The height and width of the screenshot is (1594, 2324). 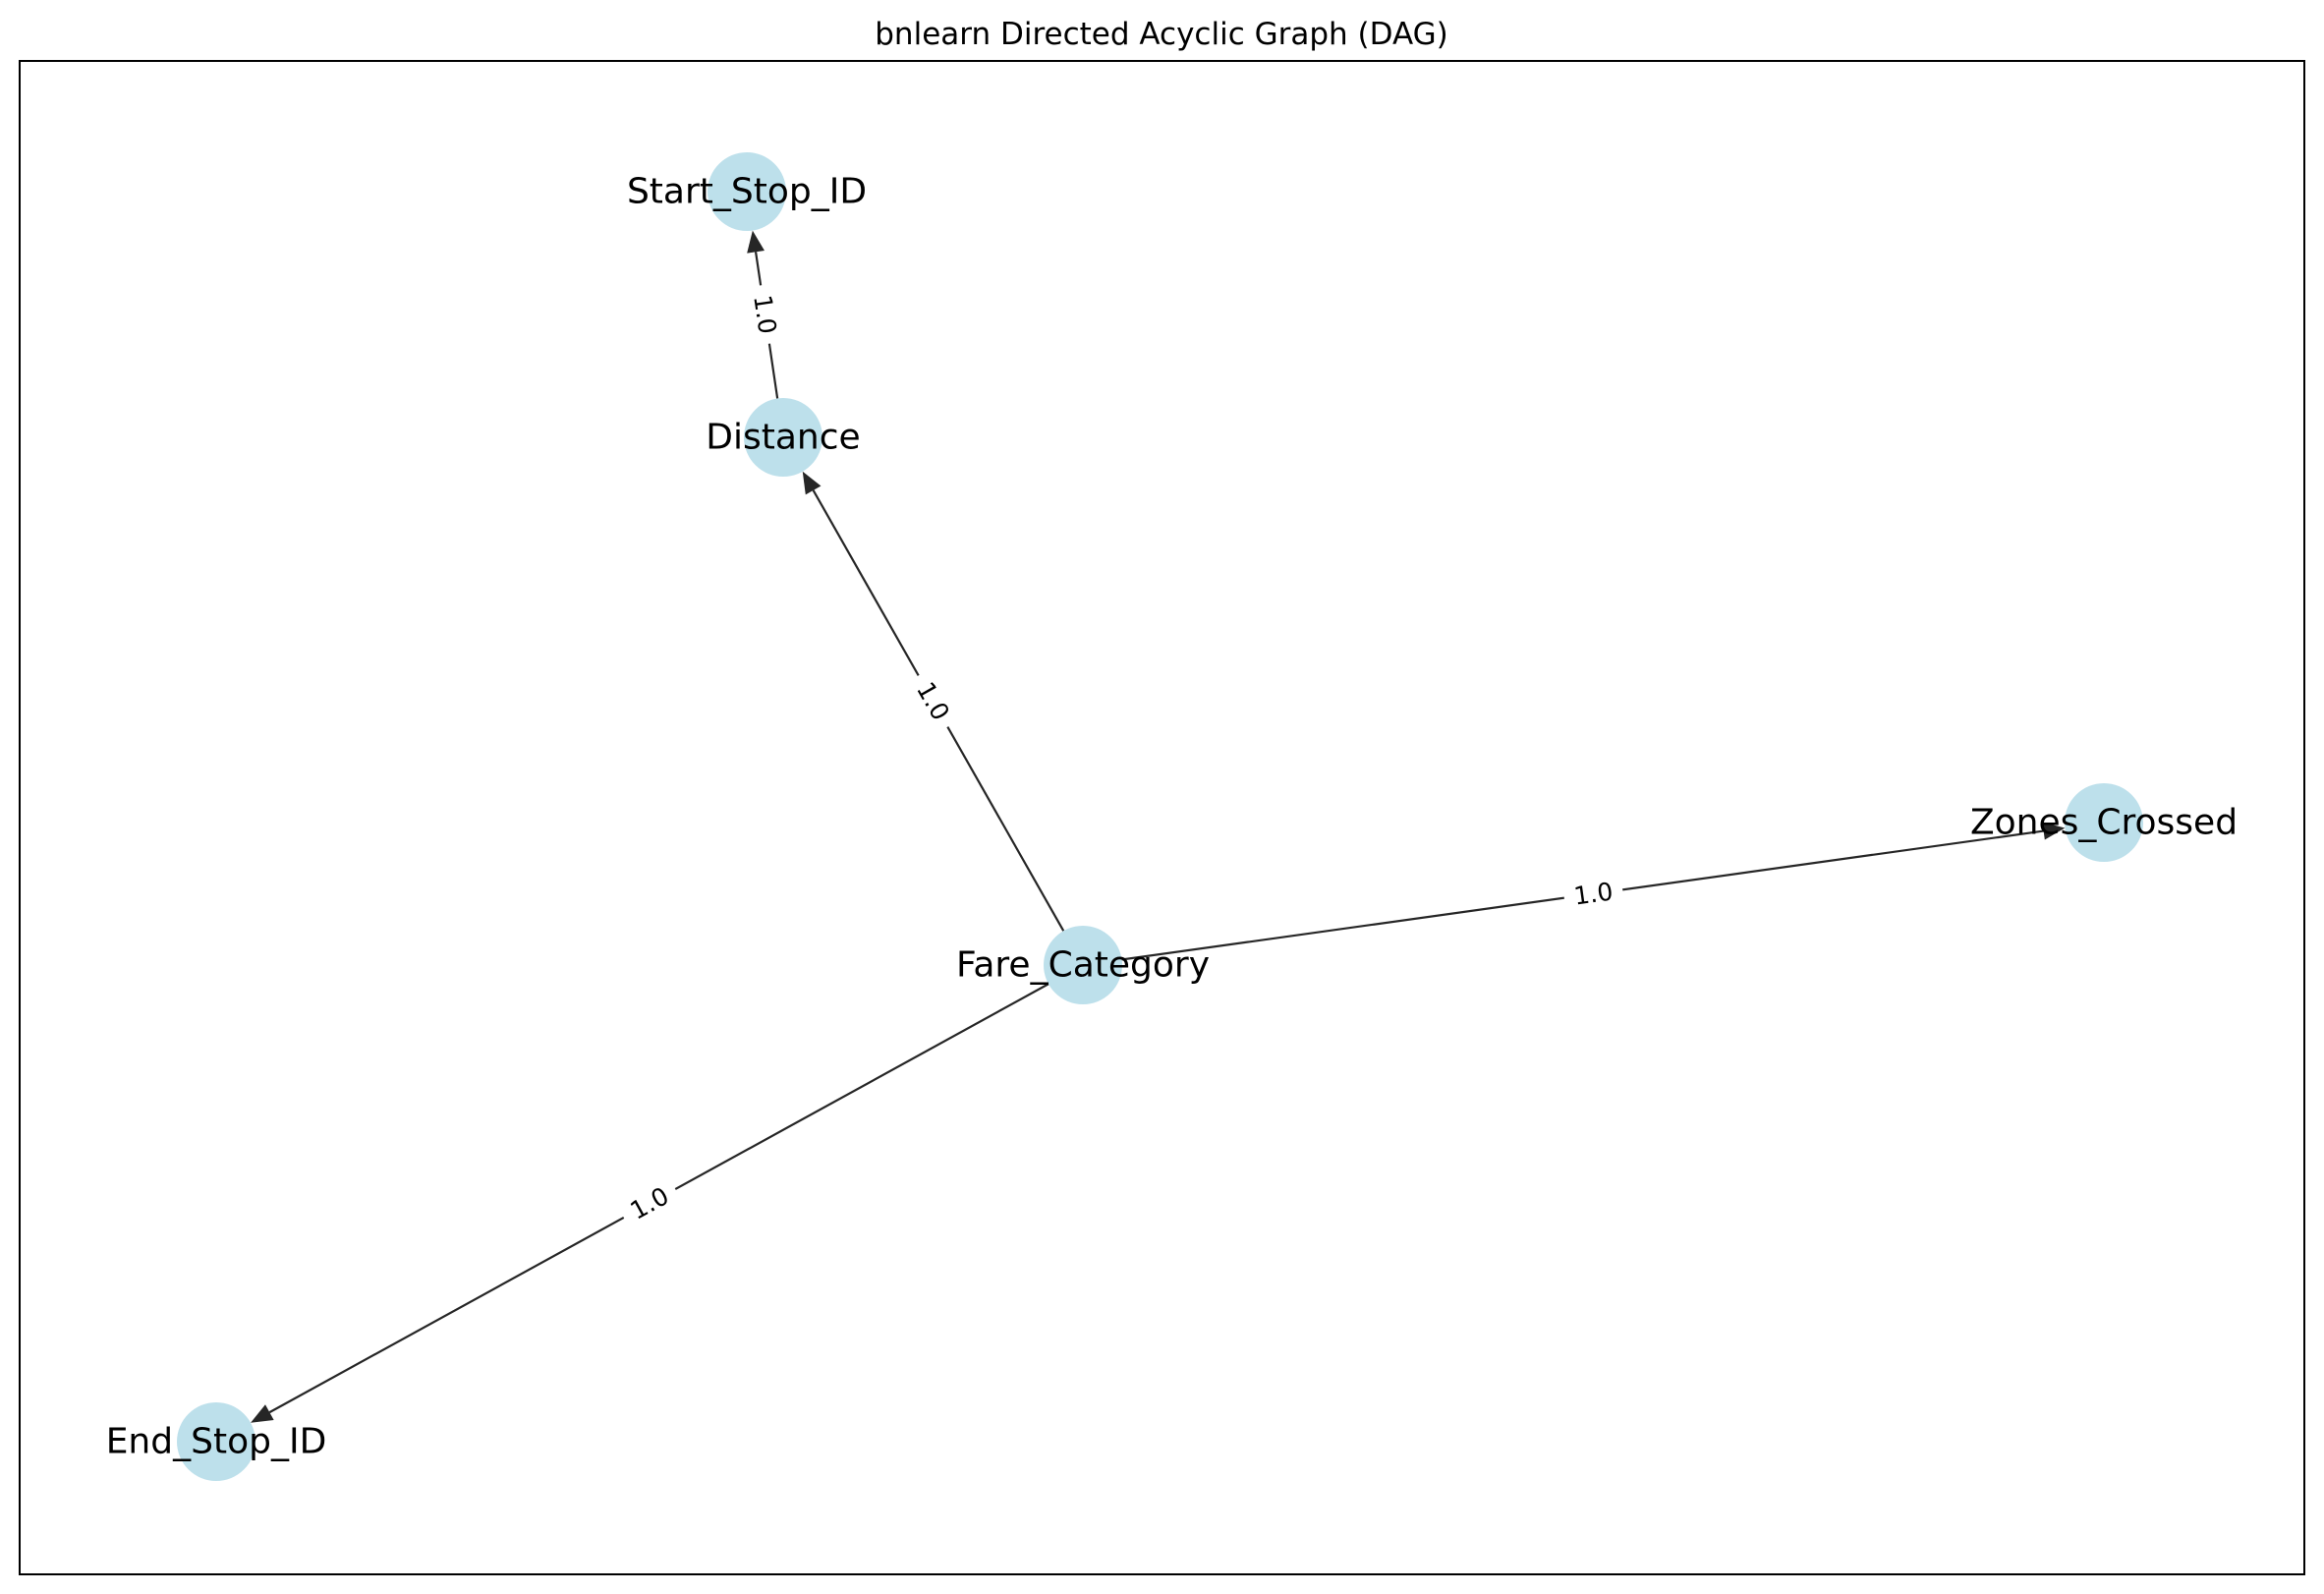 I want to click on edge-label-fare-category-to-end-stop-id: 1.0, so click(x=650, y=1203).